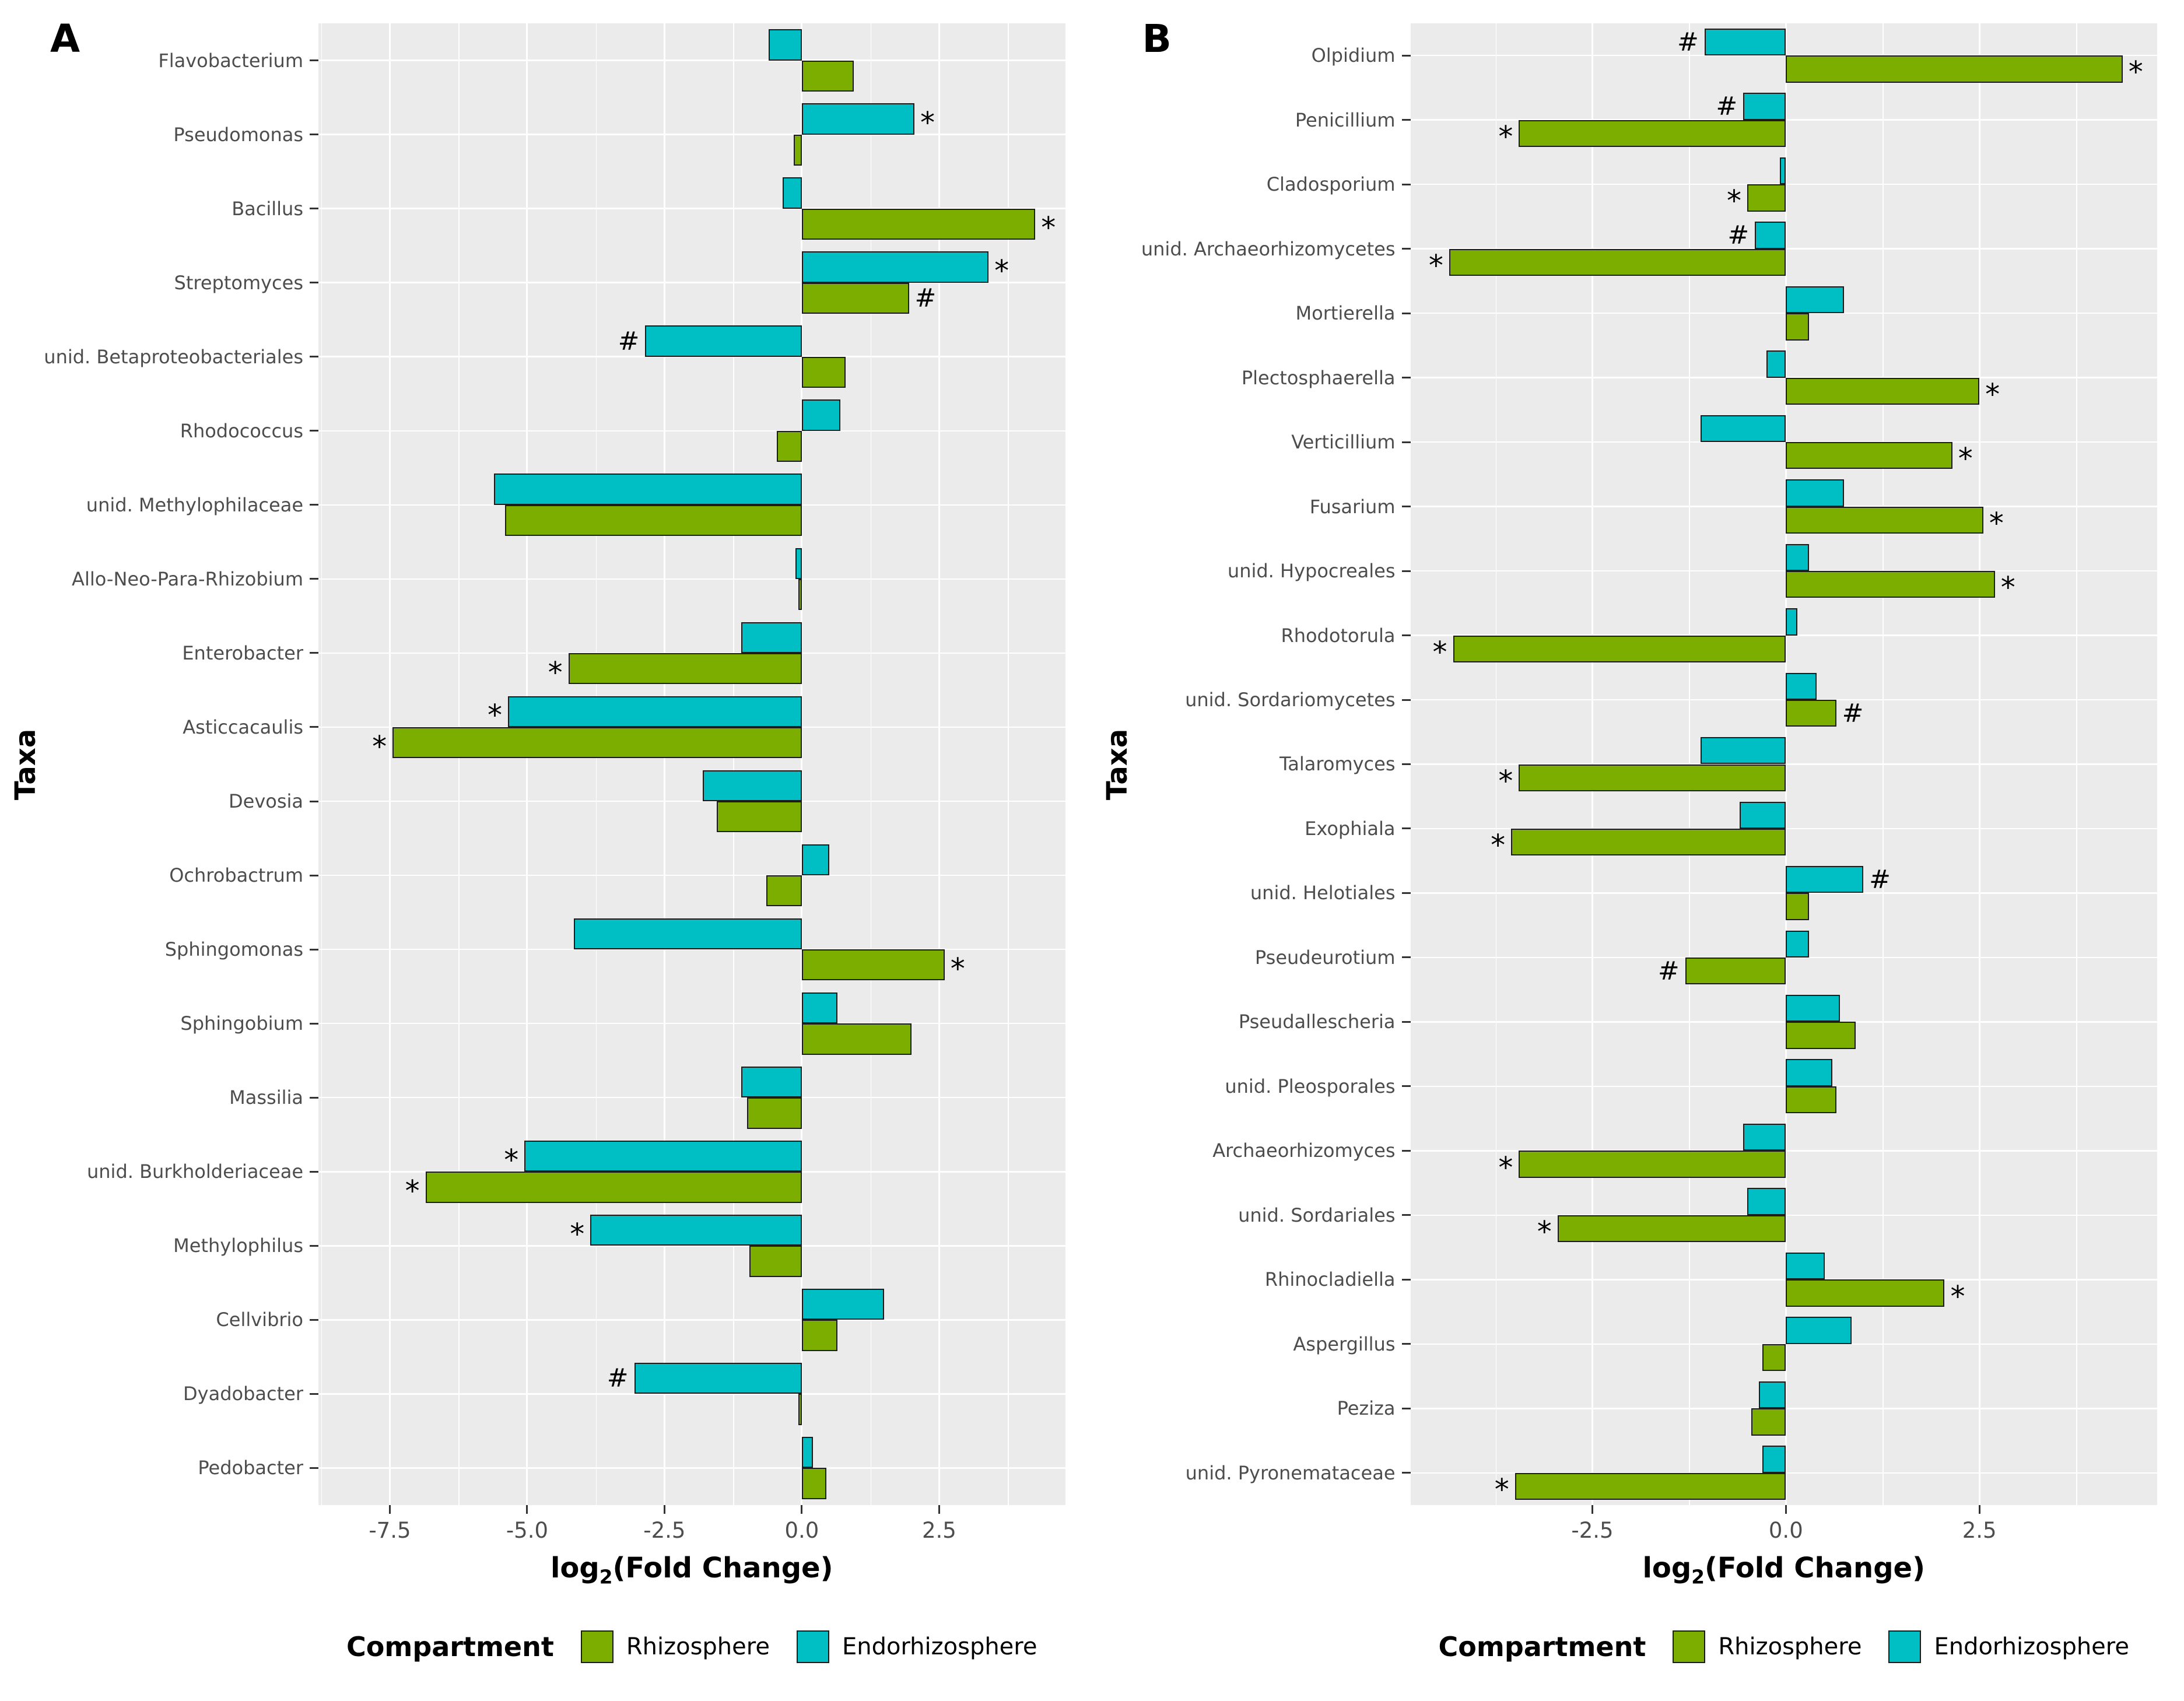 This screenshot has height=1701, width=2184. I want to click on taxon-label: Sphingobium, so click(241, 1023).